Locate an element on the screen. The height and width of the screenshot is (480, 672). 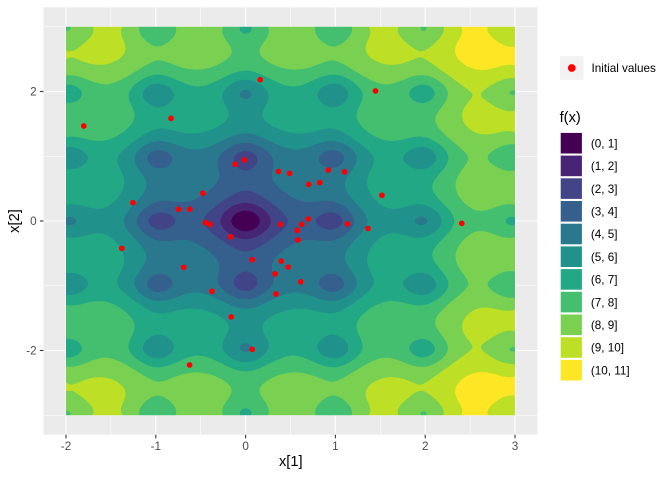
svg-text: (6, 7] is located at coordinates (604, 280).